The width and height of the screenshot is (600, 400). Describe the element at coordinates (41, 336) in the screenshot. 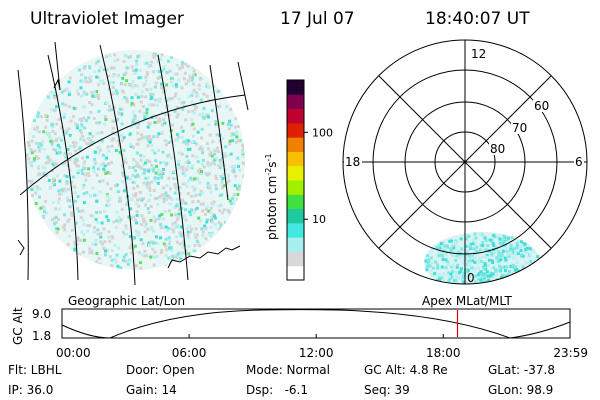

I see `ytick-1-8: 1.8` at that location.